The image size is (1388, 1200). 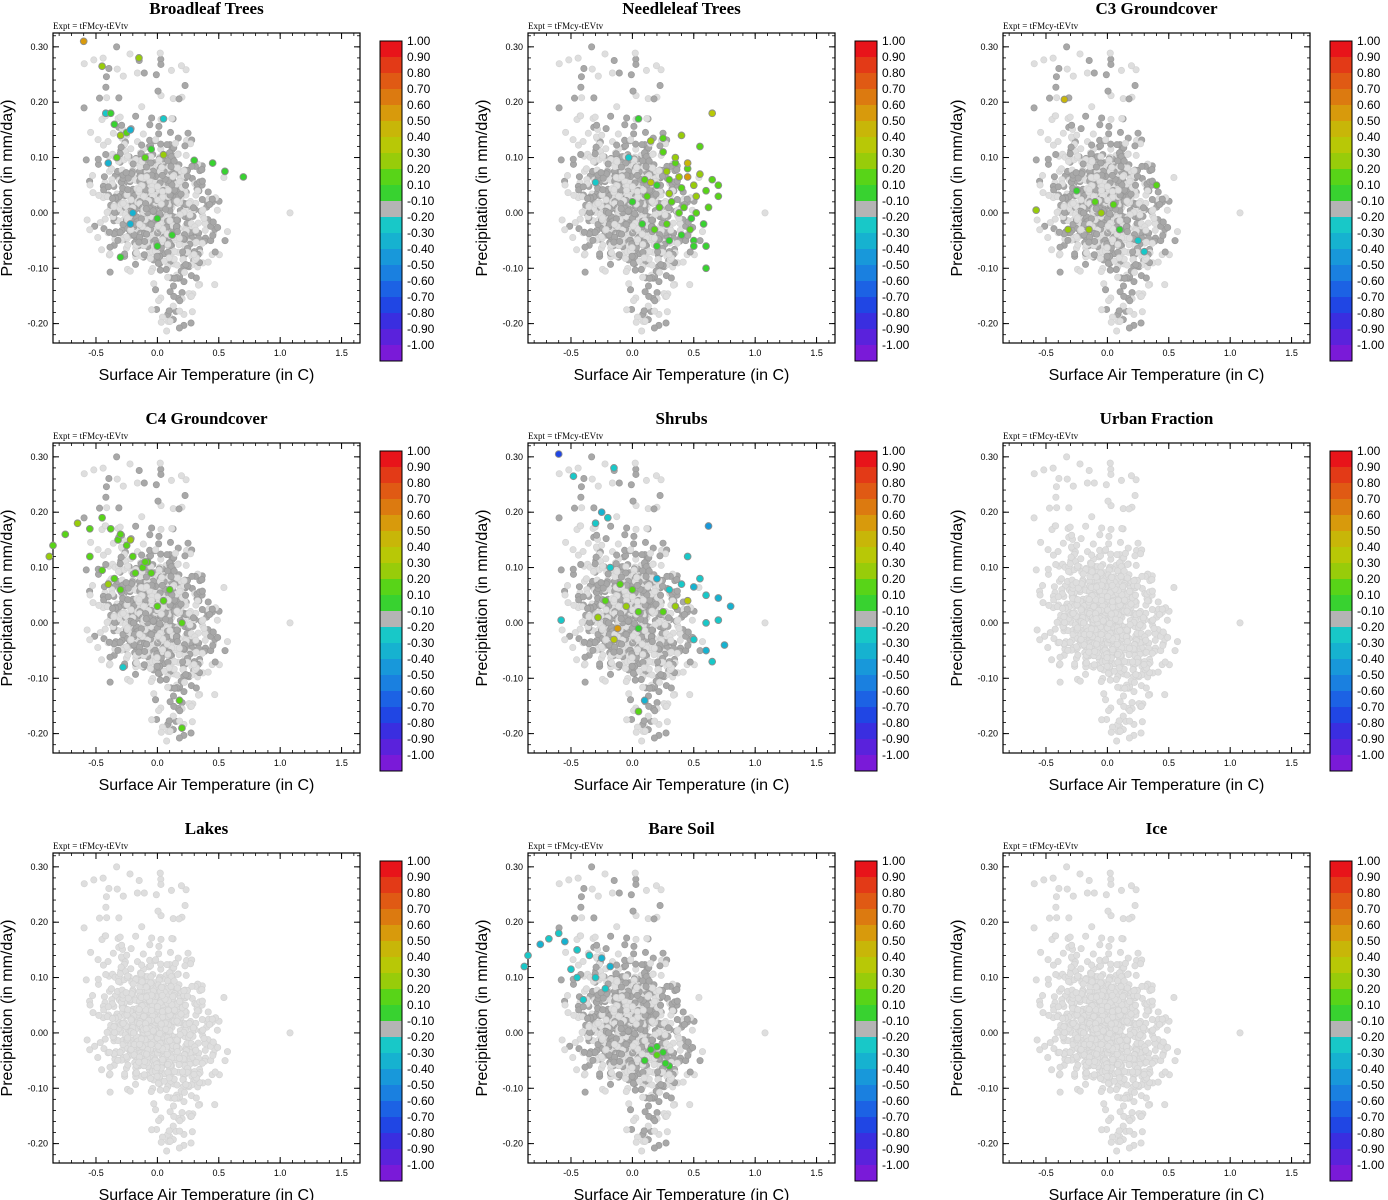 I want to click on expt-label: Expt = tFMcy-tEVtv, so click(x=91, y=436).